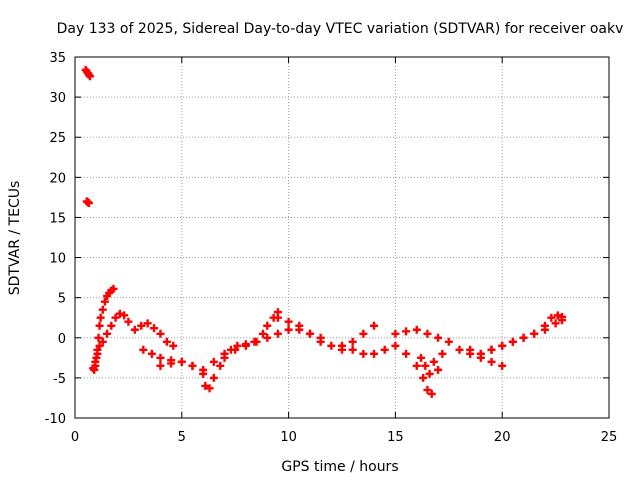 This screenshot has width=640, height=480. Describe the element at coordinates (62, 299) in the screenshot. I see `y-tick-label: 5` at that location.